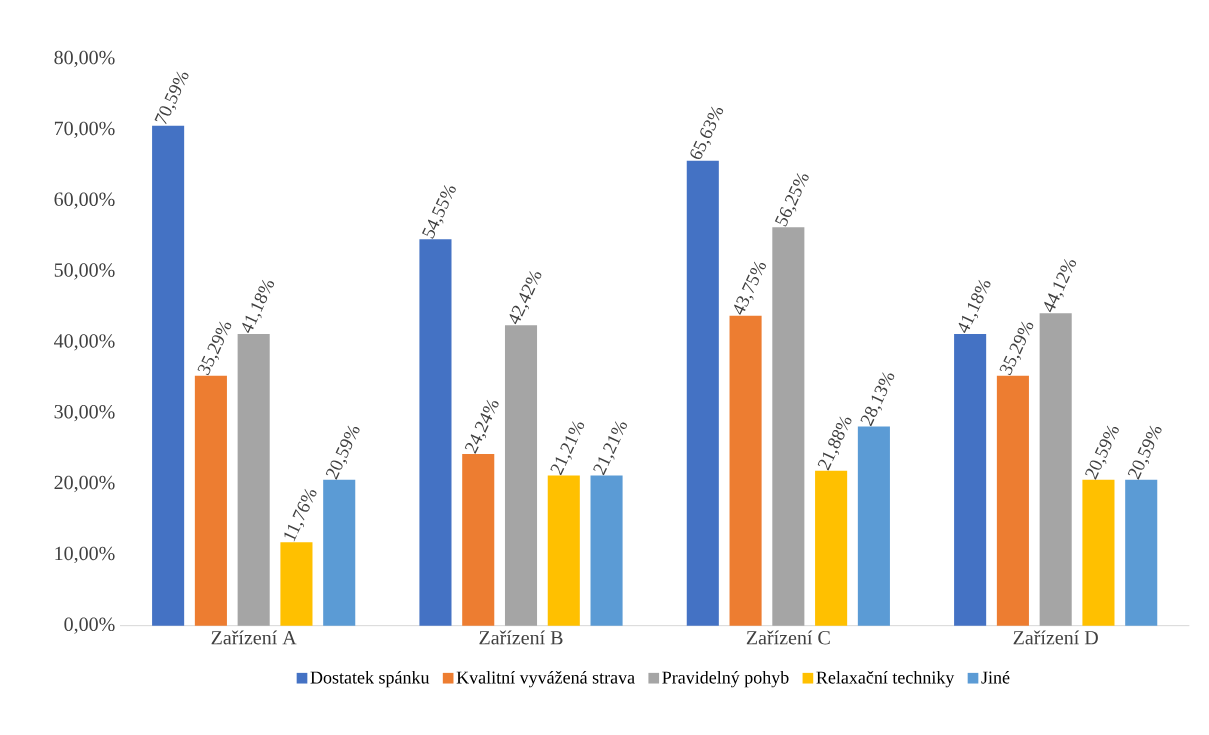 This screenshot has width=1209, height=735. What do you see at coordinates (84, 271) in the screenshot?
I see `y-tick-label: 50,00%` at bounding box center [84, 271].